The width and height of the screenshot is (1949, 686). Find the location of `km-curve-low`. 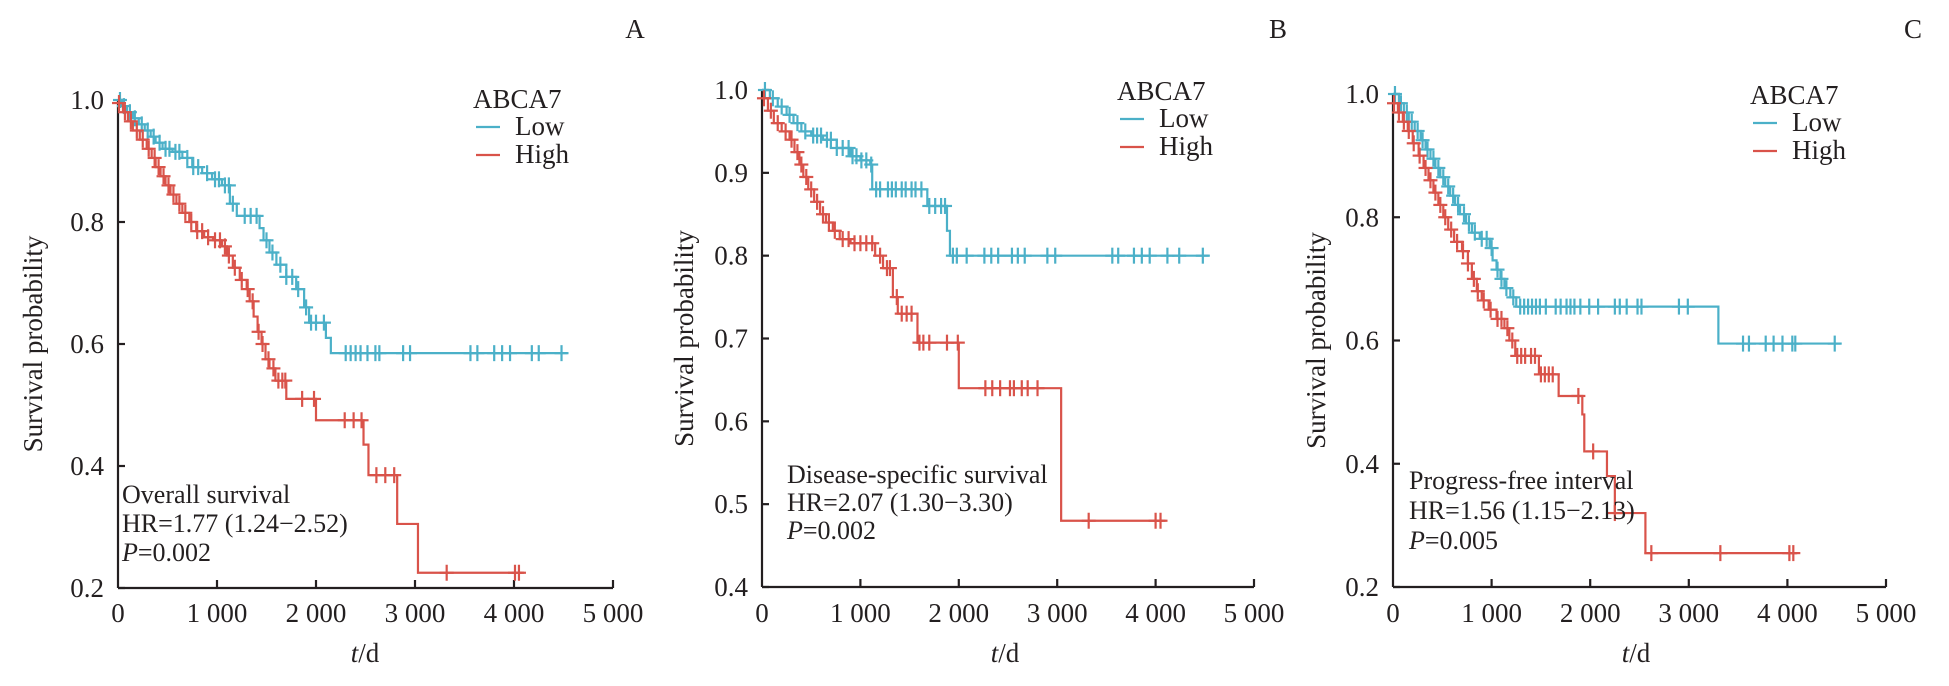

km-curve-low is located at coordinates (343, 226).